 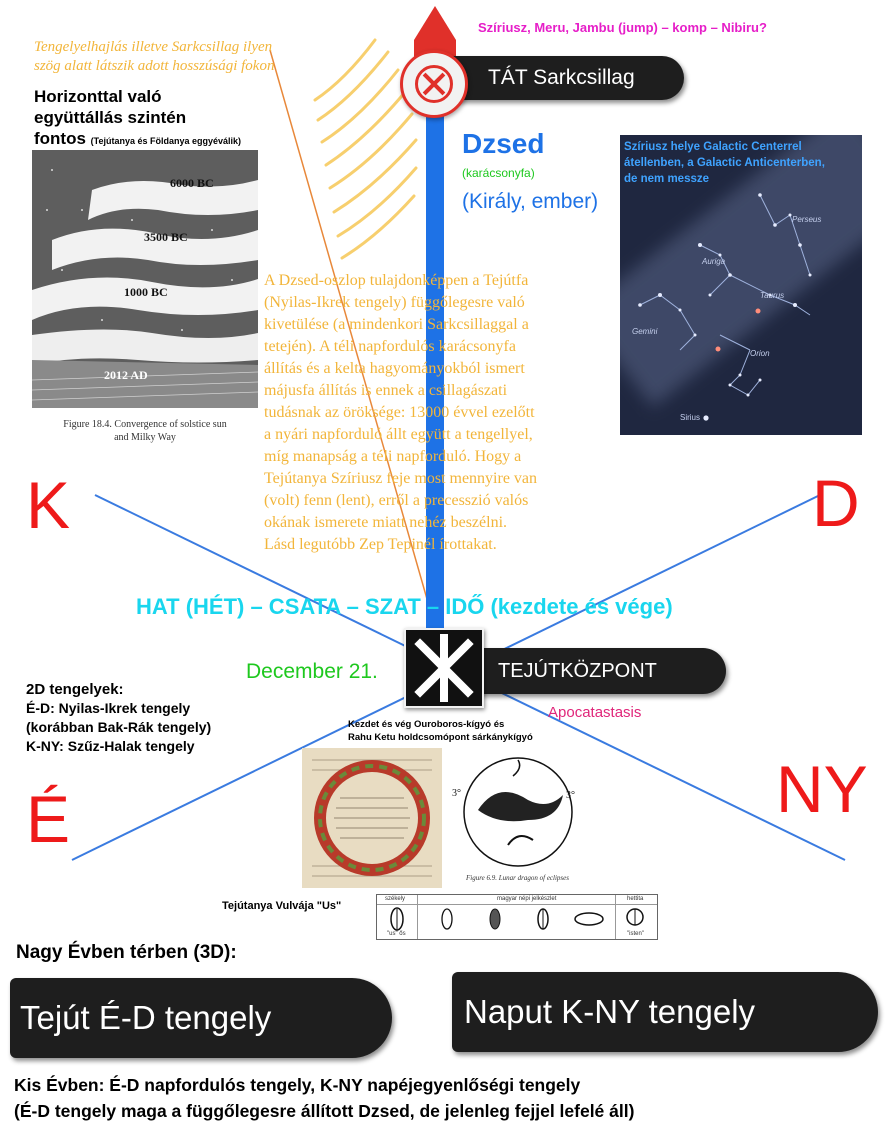 What do you see at coordinates (713, 147) in the screenshot?
I see `sirius-caption-line1: Szíriusz helye Galactic Centerrel` at bounding box center [713, 147].